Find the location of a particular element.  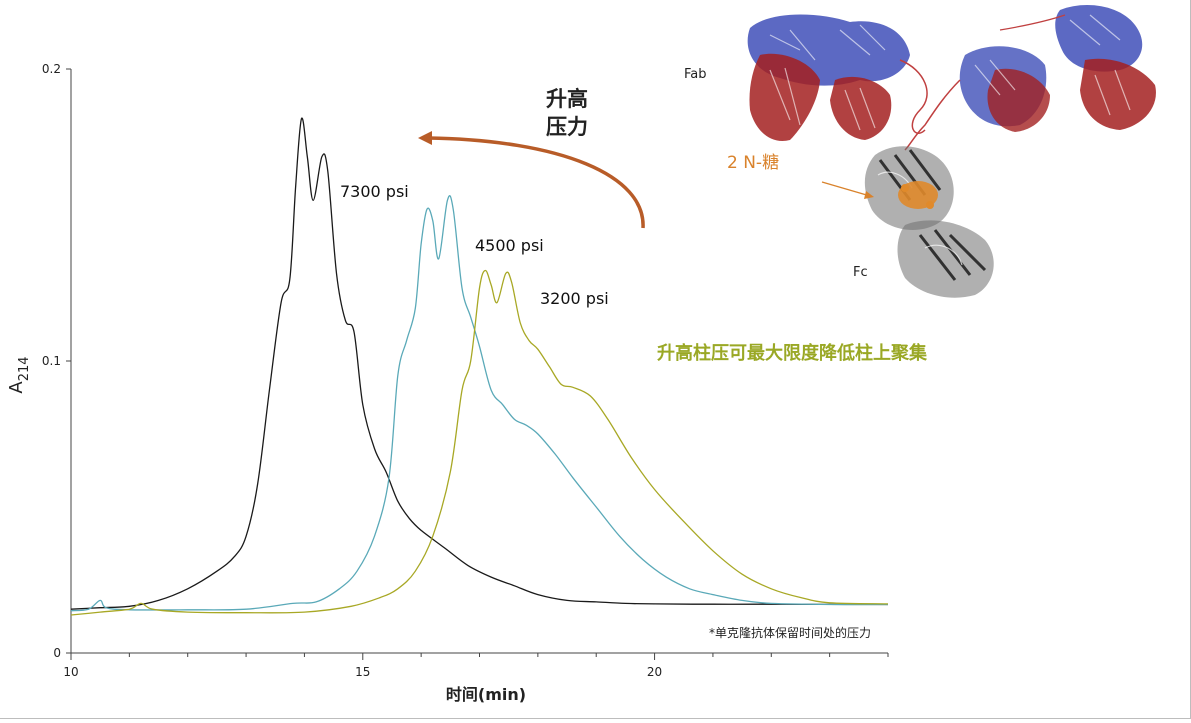

increase-pressure-arrow is located at coordinates (536, 182).